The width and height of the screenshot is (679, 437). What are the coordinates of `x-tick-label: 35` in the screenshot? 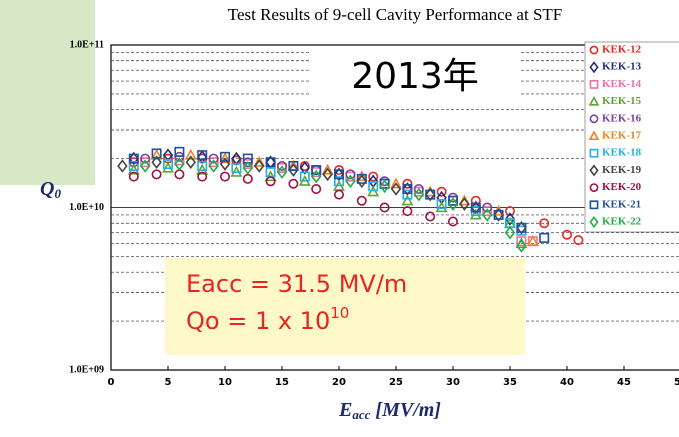 It's located at (510, 382).